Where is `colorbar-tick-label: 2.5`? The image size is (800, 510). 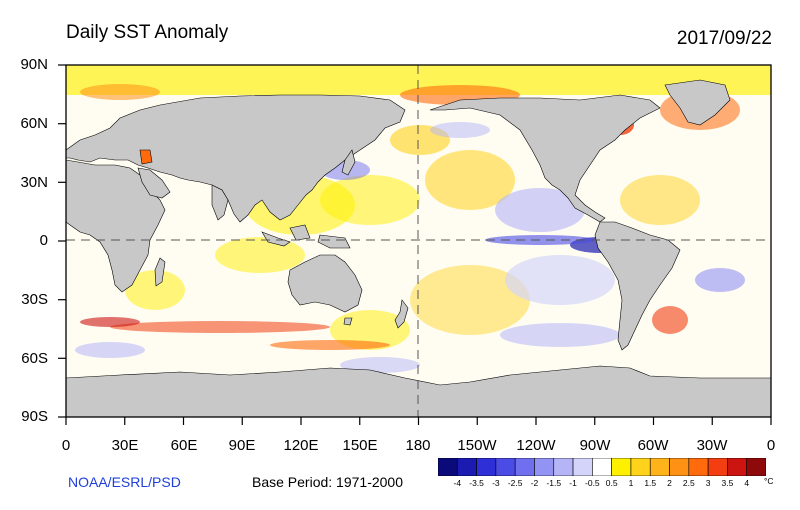
colorbar-tick-label: 2.5 is located at coordinates (688, 483).